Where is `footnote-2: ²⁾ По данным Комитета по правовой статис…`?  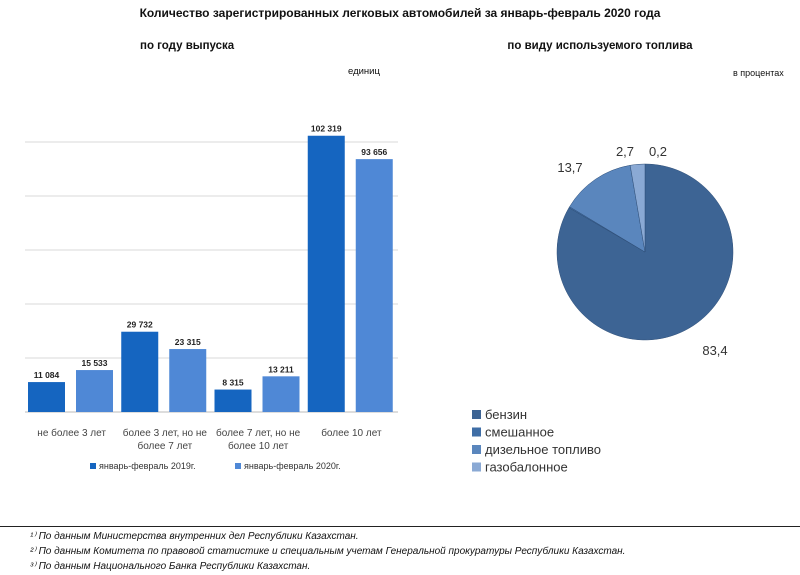 footnote-2: ²⁾ По данным Комитета по правовой статис… is located at coordinates (328, 551).